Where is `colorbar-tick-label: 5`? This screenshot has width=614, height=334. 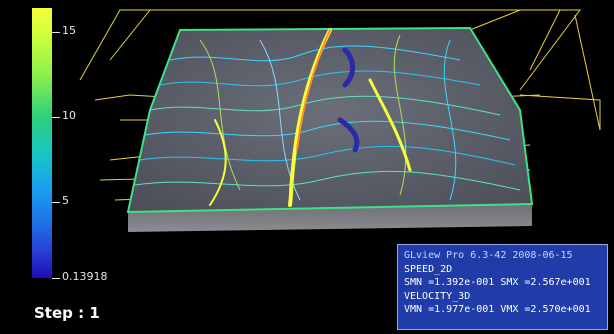 colorbar-tick-label: 5 is located at coordinates (65, 200).